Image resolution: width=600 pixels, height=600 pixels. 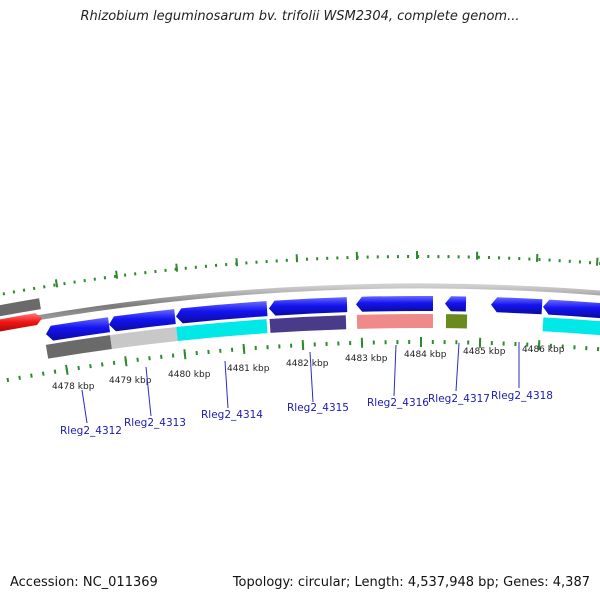 I want to click on scale-label: 4485 kbp, so click(x=484, y=352).